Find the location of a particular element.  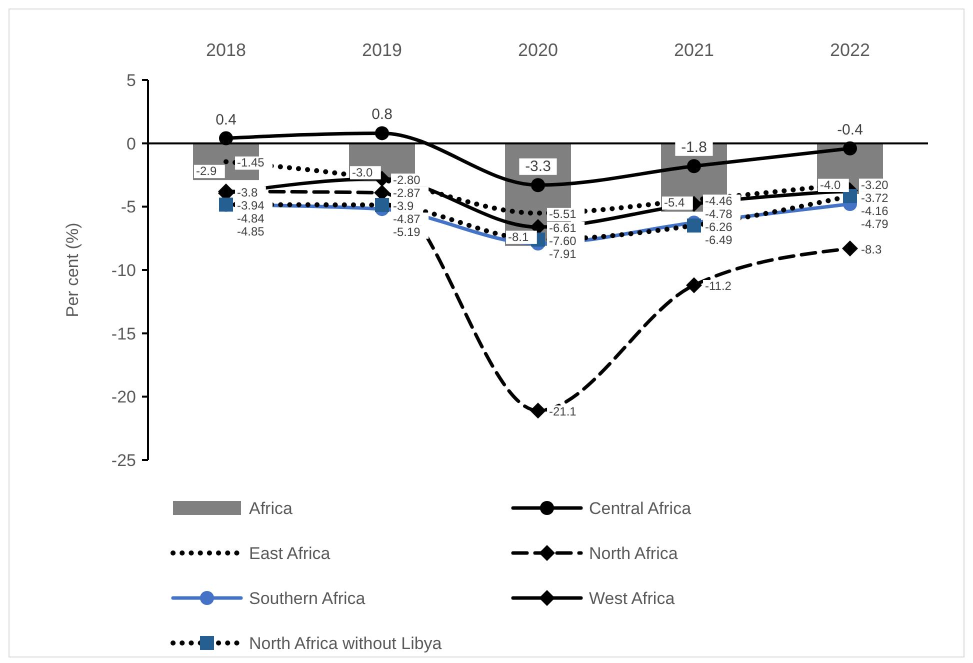

data-label: -3.94 is located at coordinates (251, 205).